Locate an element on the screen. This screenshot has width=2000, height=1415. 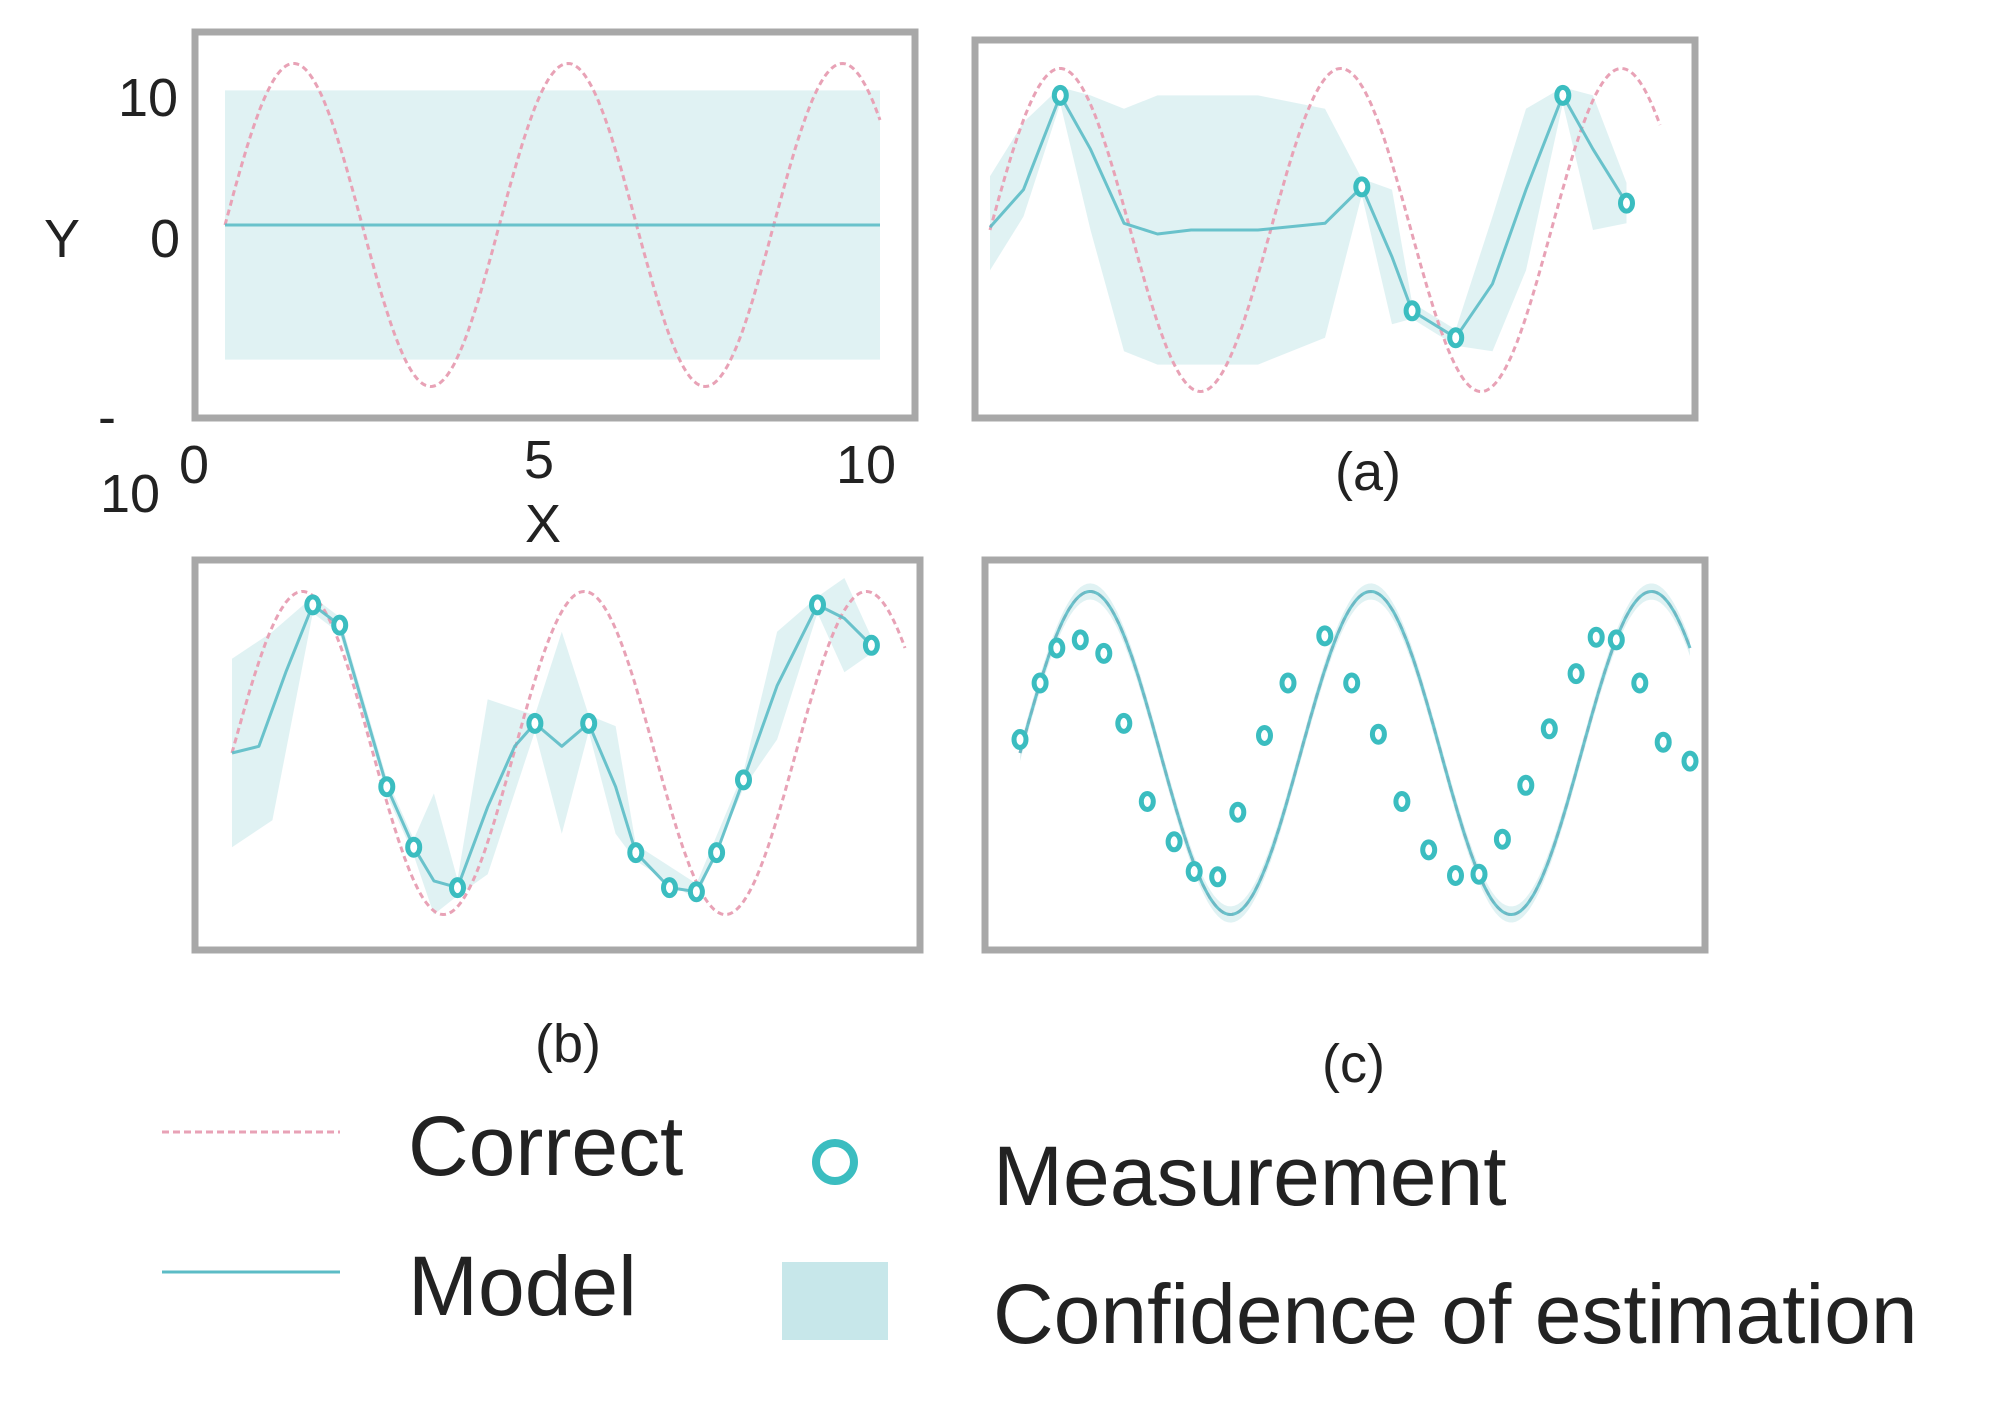
y-tick-label: - is located at coordinates (107, 417).